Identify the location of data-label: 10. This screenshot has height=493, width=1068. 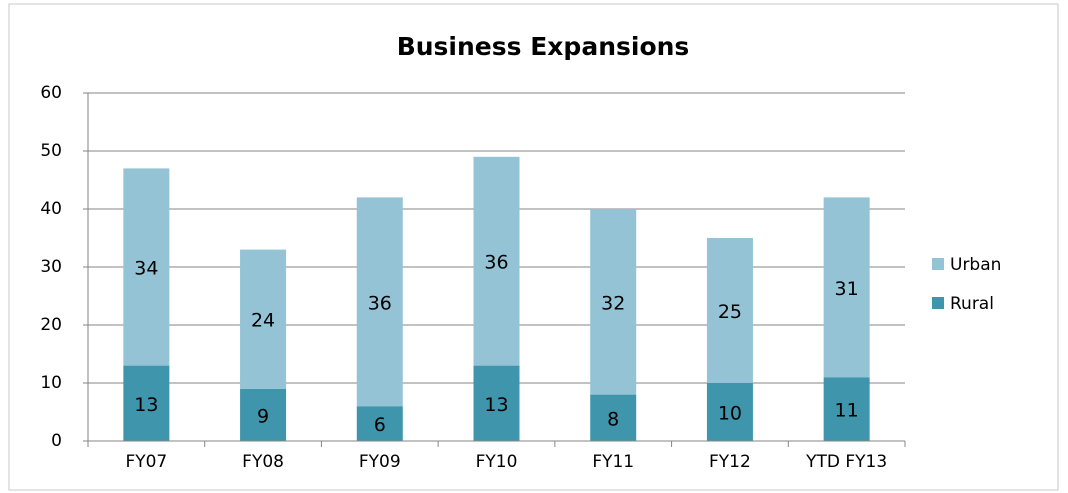
(730, 414).